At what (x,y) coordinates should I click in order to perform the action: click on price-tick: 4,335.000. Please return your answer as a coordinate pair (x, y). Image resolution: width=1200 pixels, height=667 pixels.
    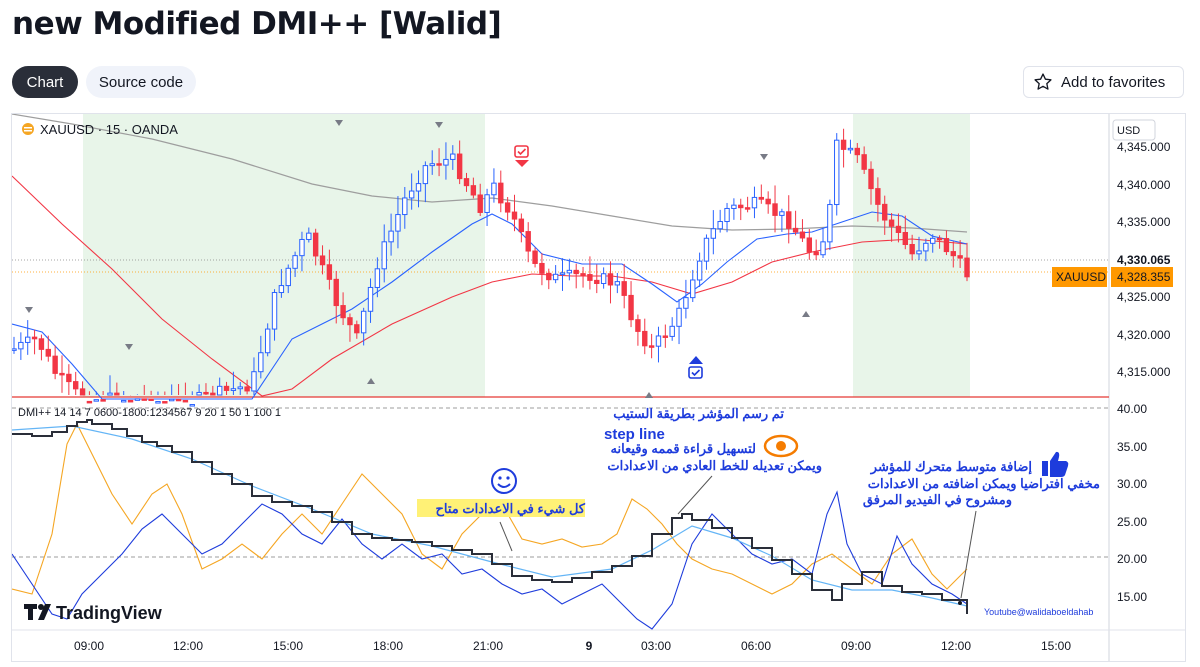
    Looking at the image, I should click on (1144, 222).